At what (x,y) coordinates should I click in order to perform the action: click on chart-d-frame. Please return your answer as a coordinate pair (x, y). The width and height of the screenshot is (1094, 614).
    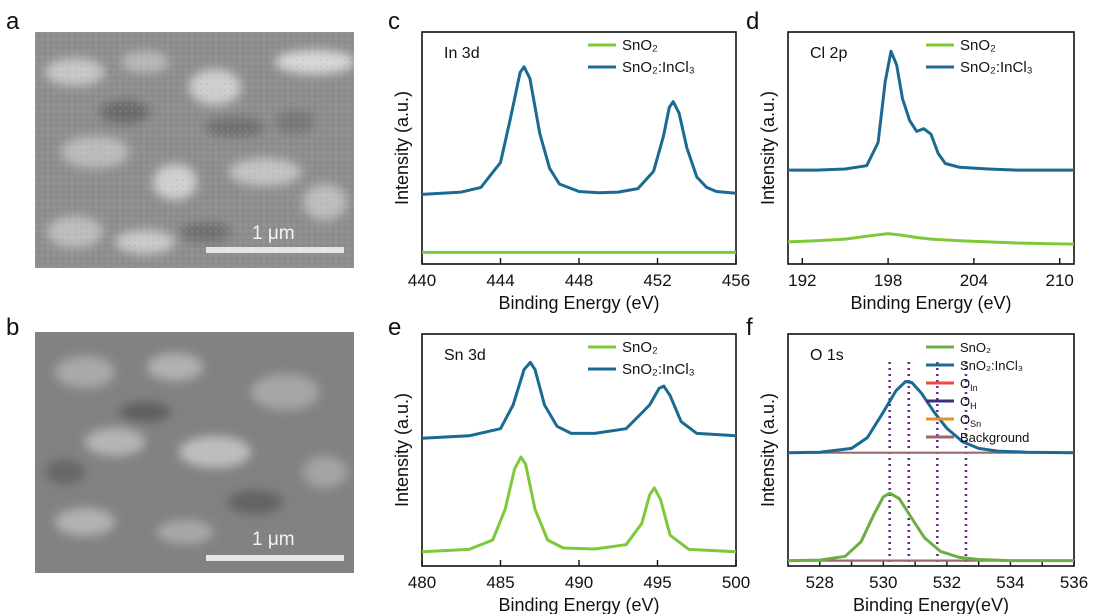
    Looking at the image, I should click on (931, 148).